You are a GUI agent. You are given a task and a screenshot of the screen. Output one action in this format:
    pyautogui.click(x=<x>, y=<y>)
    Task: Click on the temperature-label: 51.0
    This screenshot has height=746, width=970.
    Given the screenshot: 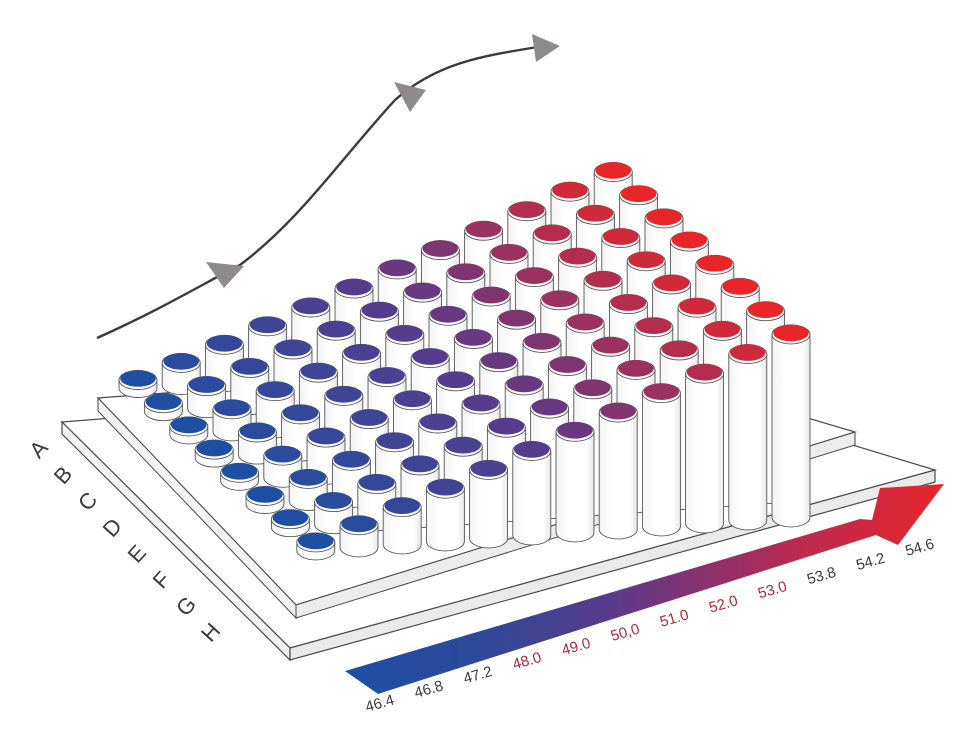 What is the action you would take?
    pyautogui.click(x=674, y=618)
    